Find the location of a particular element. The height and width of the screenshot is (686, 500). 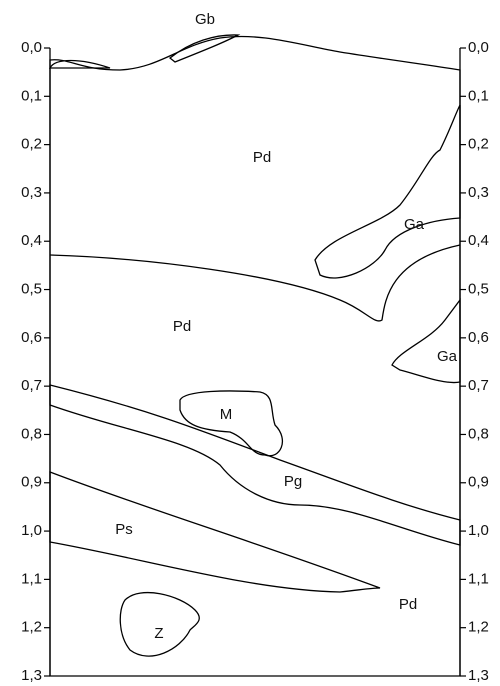

region-label: Z is located at coordinates (158, 633).